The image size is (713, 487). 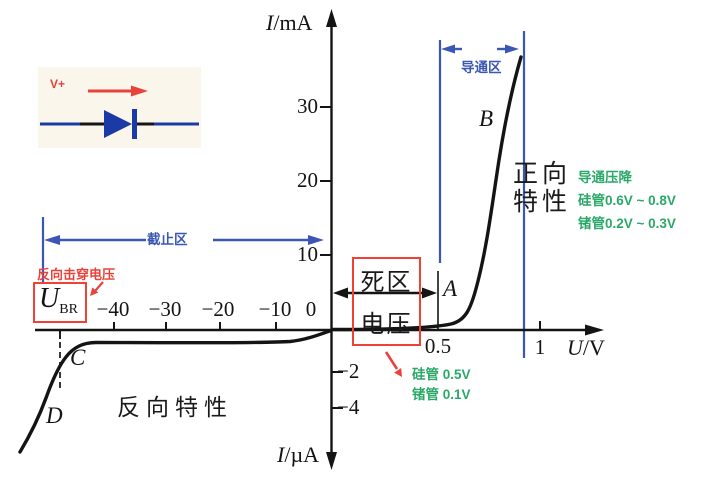 What do you see at coordinates (450, 288) in the screenshot?
I see `point-label-a: A` at bounding box center [450, 288].